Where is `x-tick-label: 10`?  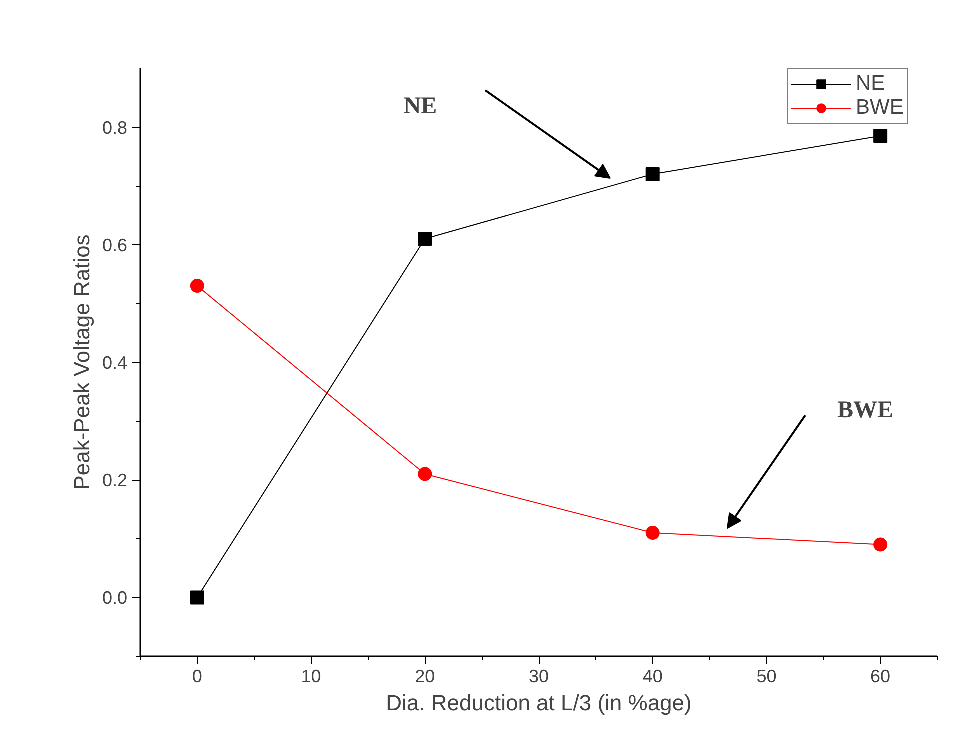
x-tick-label: 10 is located at coordinates (311, 676).